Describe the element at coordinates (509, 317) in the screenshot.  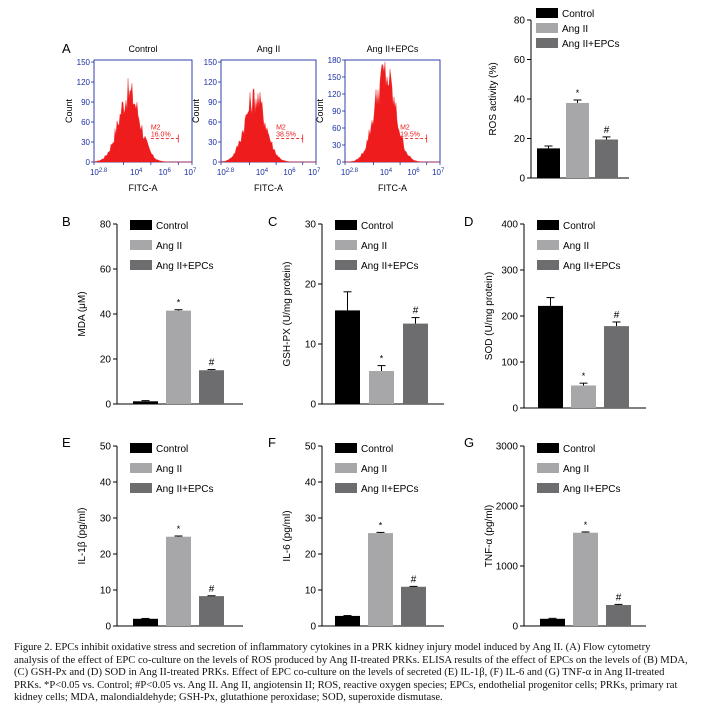
I see `y-tick-label: 200` at that location.